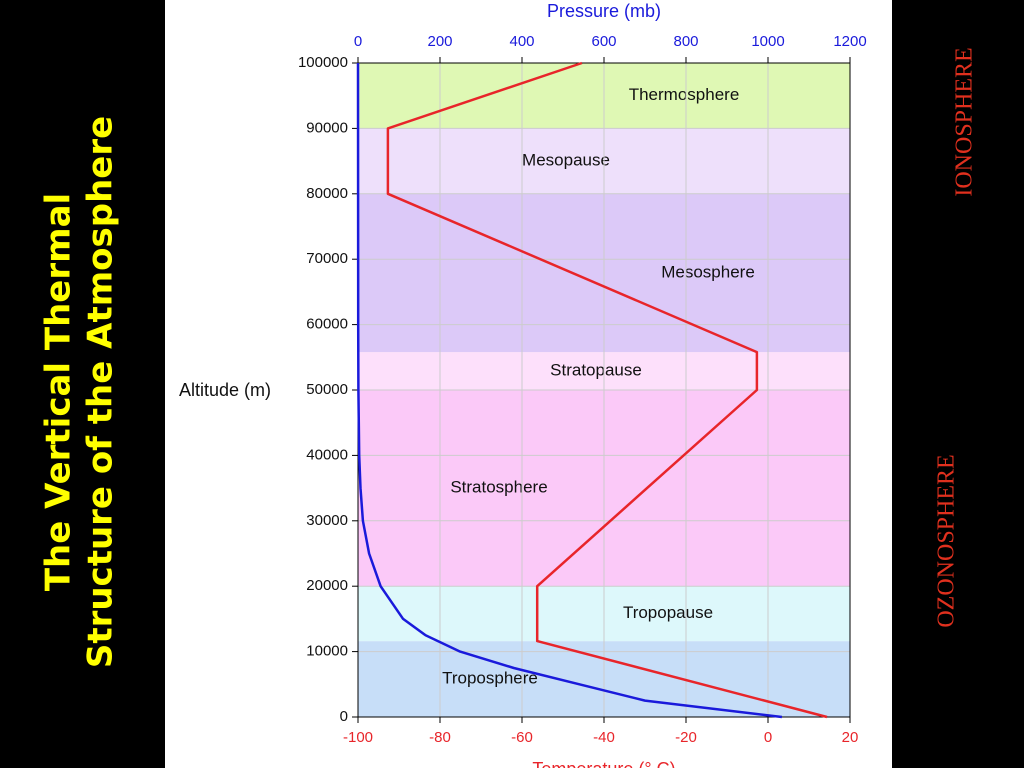 The height and width of the screenshot is (768, 1024). Describe the element at coordinates (521, 41) in the screenshot. I see `x2-tick-label: 400` at that location.